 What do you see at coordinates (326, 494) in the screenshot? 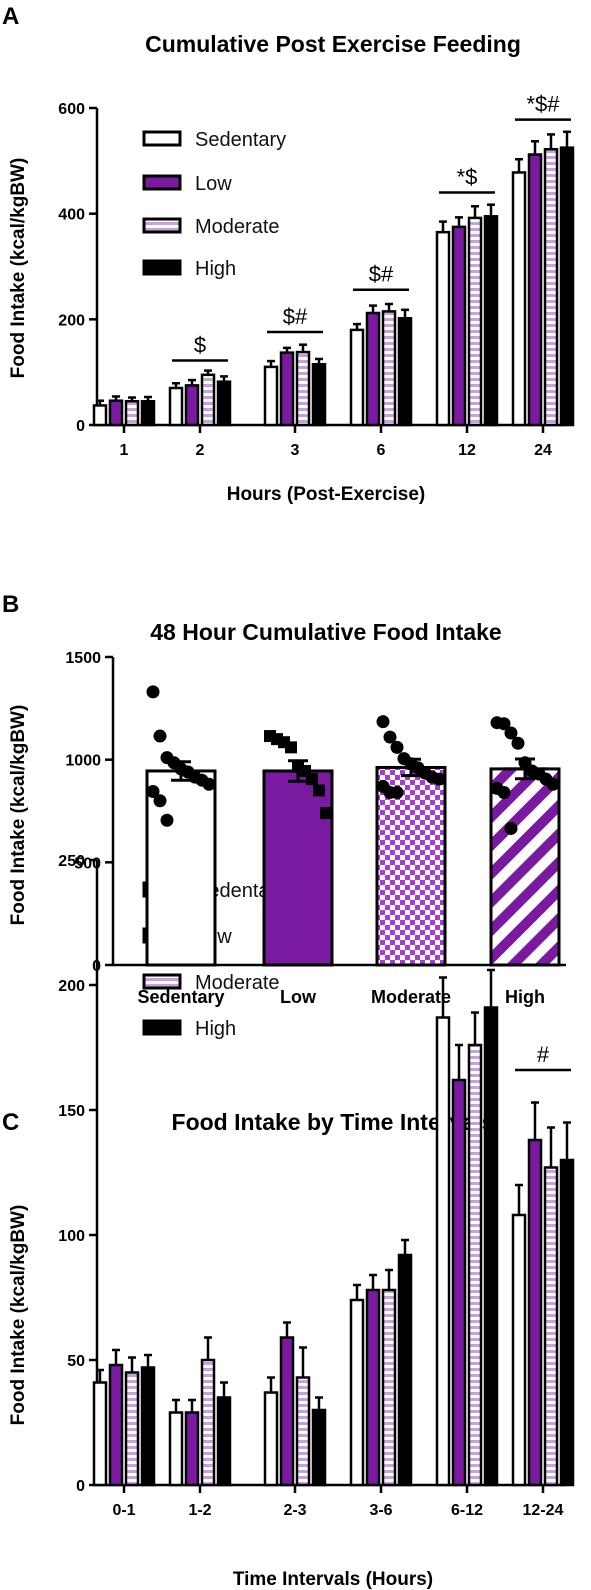
I see `chart-a-xlabel: Hours (Post-Exercise)` at bounding box center [326, 494].